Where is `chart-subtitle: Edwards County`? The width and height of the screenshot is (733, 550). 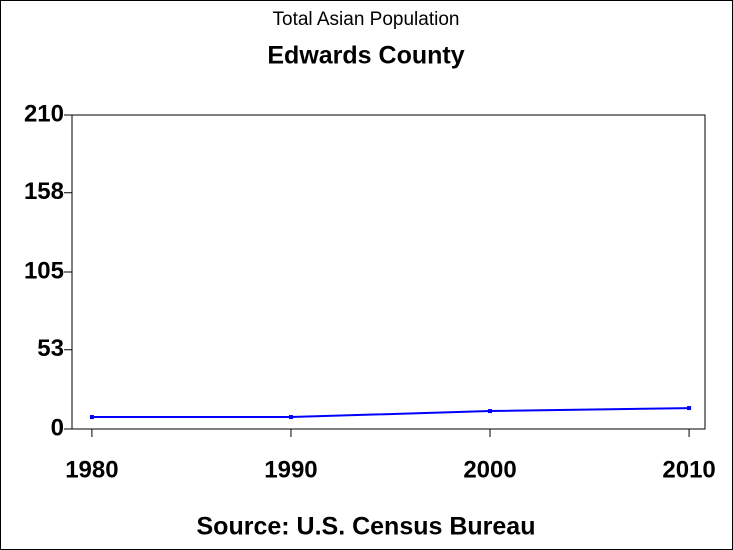
chart-subtitle: Edwards County is located at coordinates (365, 56).